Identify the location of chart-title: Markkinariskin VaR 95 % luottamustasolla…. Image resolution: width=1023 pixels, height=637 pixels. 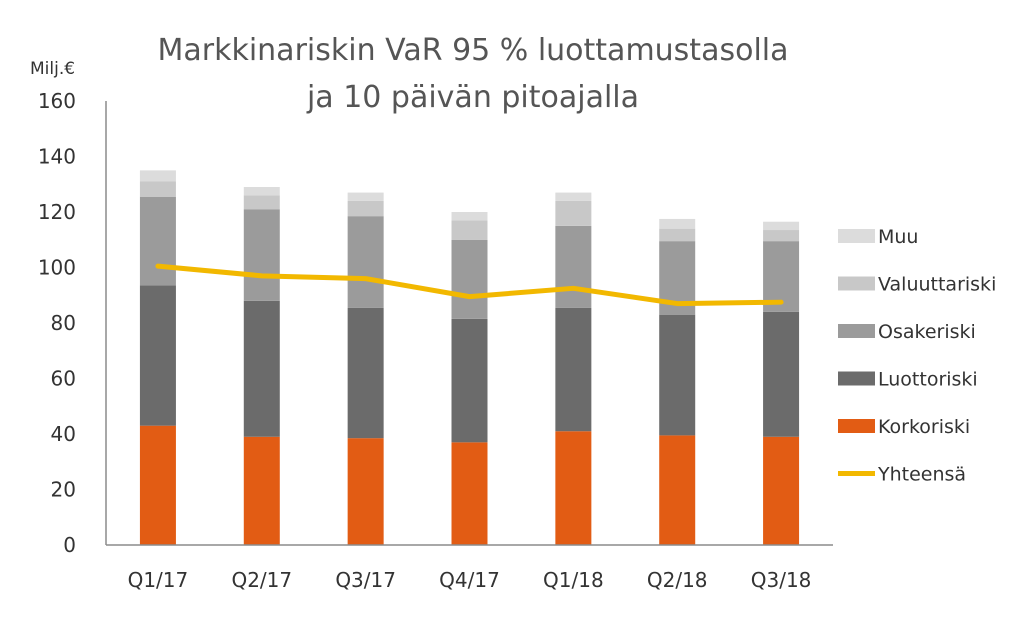
(472, 74).